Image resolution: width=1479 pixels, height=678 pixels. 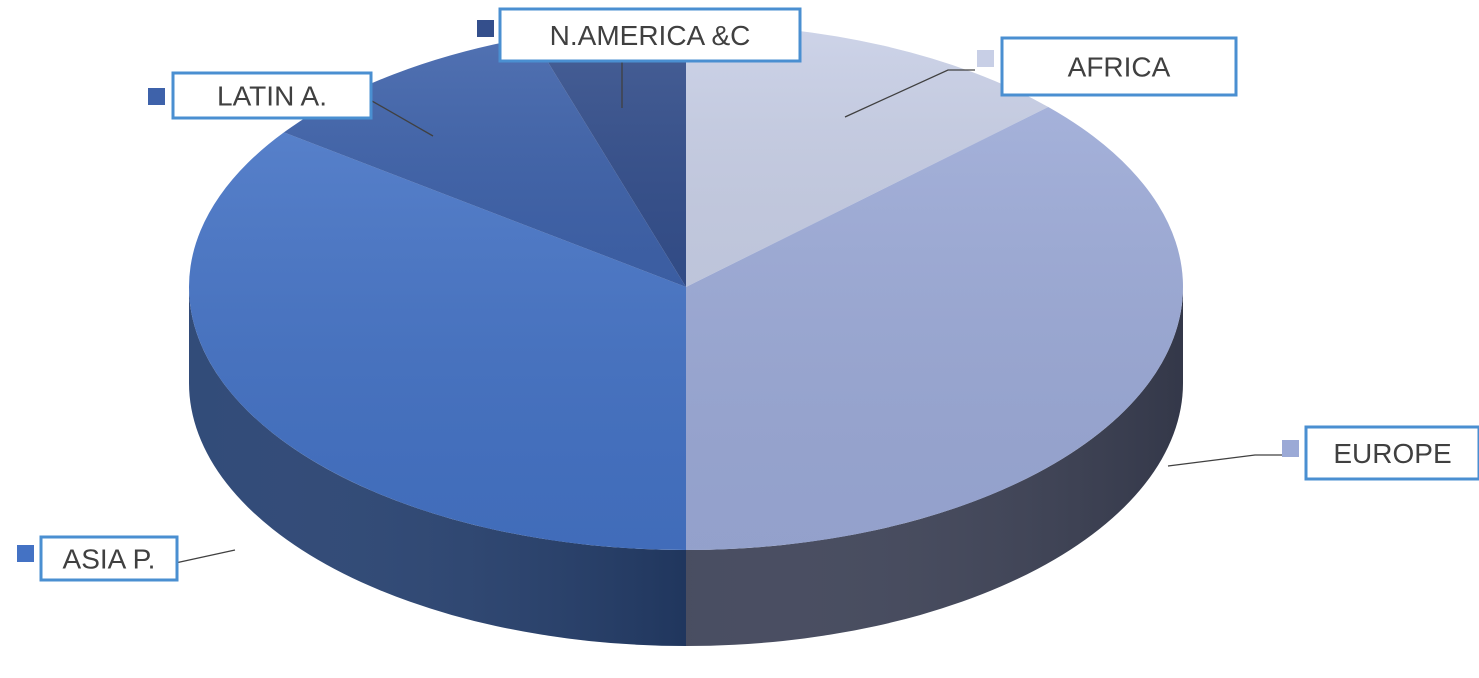 I want to click on data-label-4: N.AMERICA &C, so click(x=650, y=35).